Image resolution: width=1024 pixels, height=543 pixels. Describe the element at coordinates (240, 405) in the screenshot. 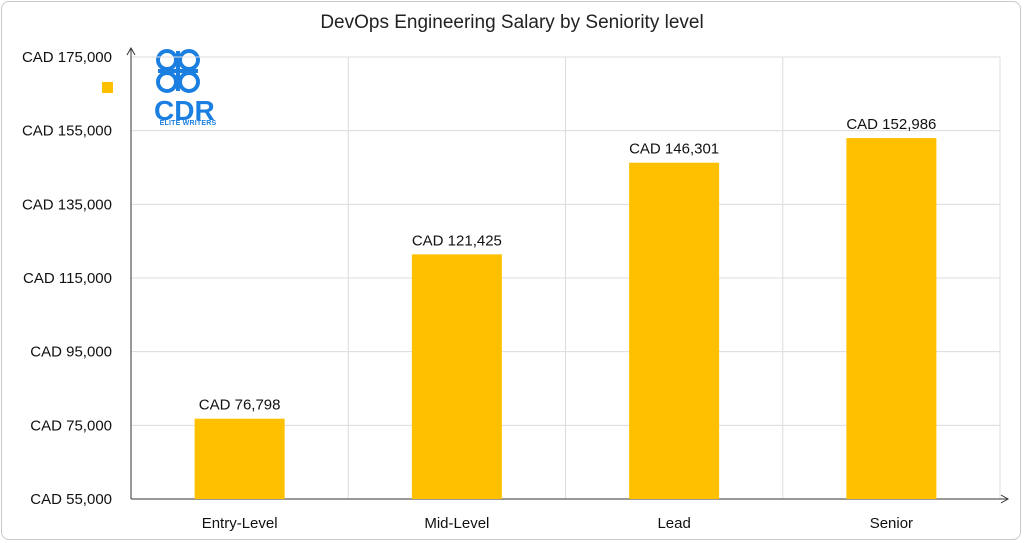

I see `data-label: CAD 76,798` at that location.